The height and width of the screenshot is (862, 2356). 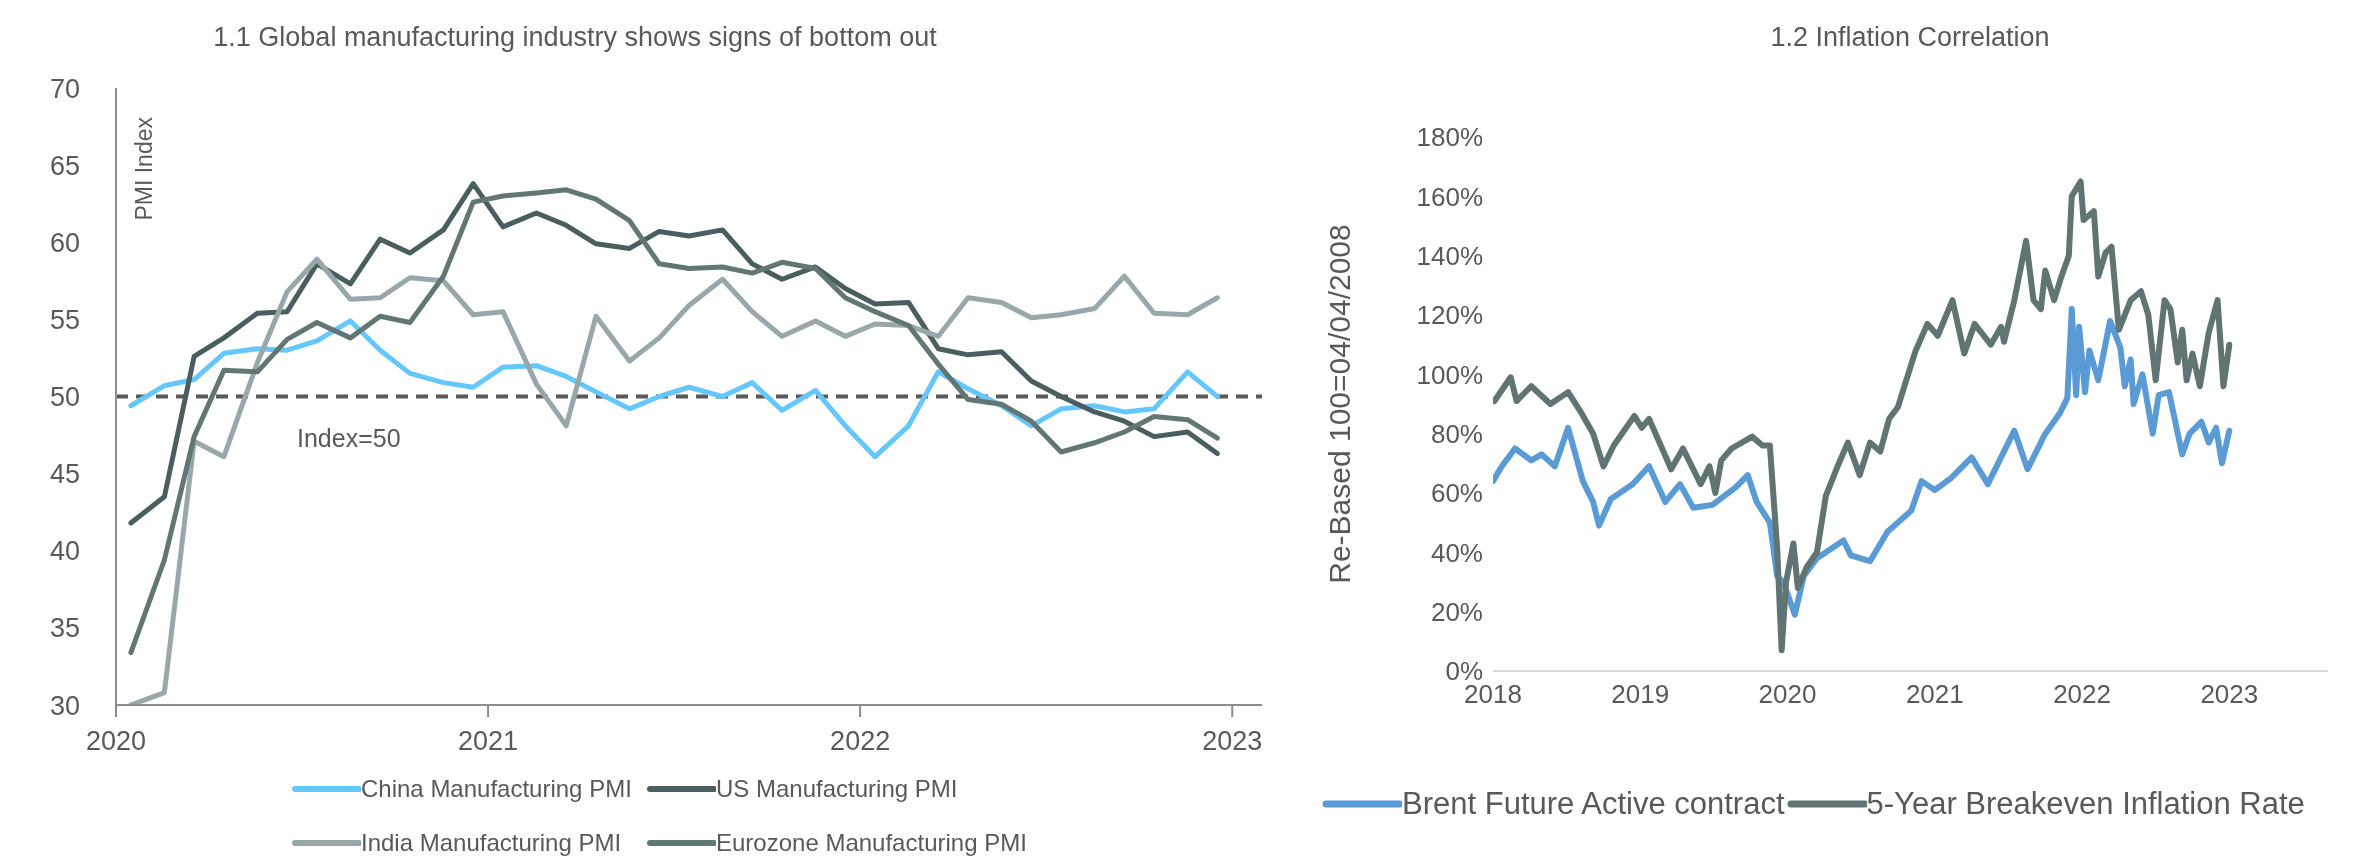 What do you see at coordinates (1339, 404) in the screenshot?
I see `y-axis-title: Re-Based 100=04/04/2008` at bounding box center [1339, 404].